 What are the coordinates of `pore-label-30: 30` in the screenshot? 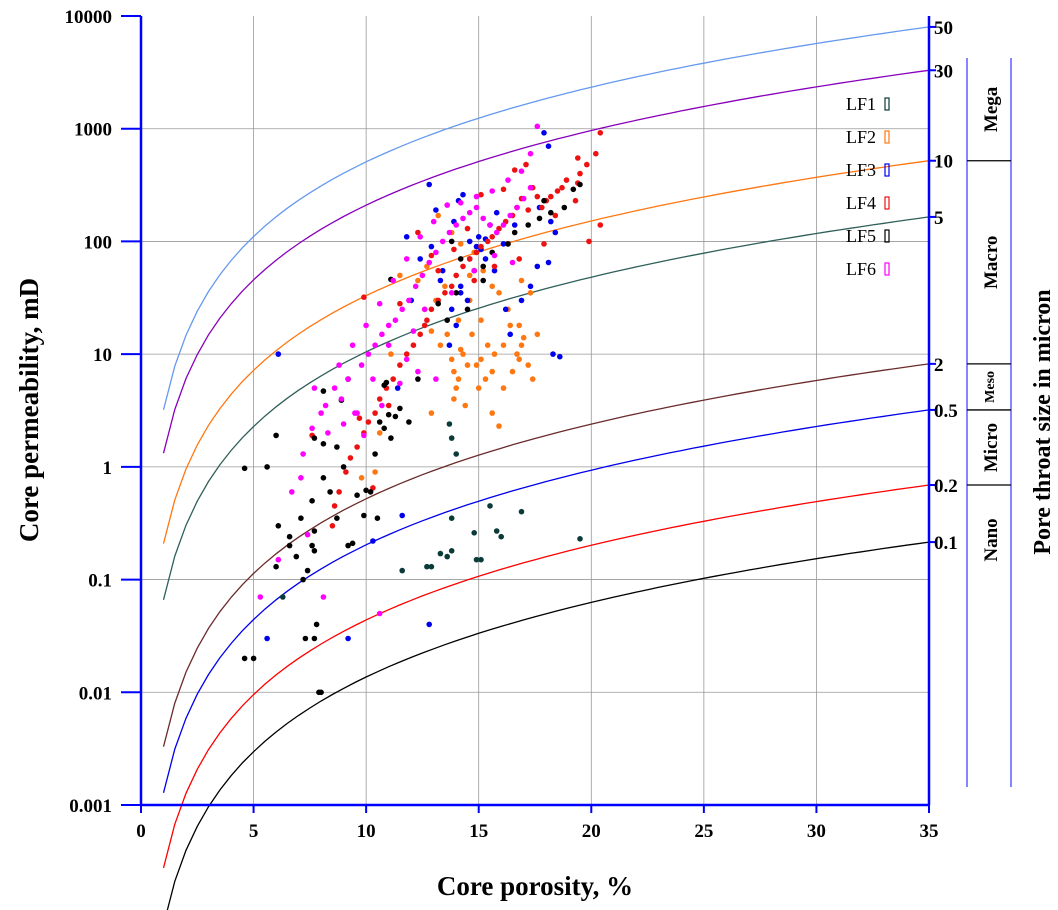 It's located at (943, 71).